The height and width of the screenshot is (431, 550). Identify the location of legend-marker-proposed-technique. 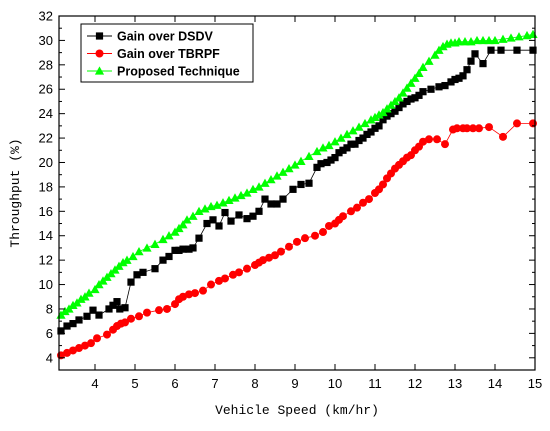
(99, 70).